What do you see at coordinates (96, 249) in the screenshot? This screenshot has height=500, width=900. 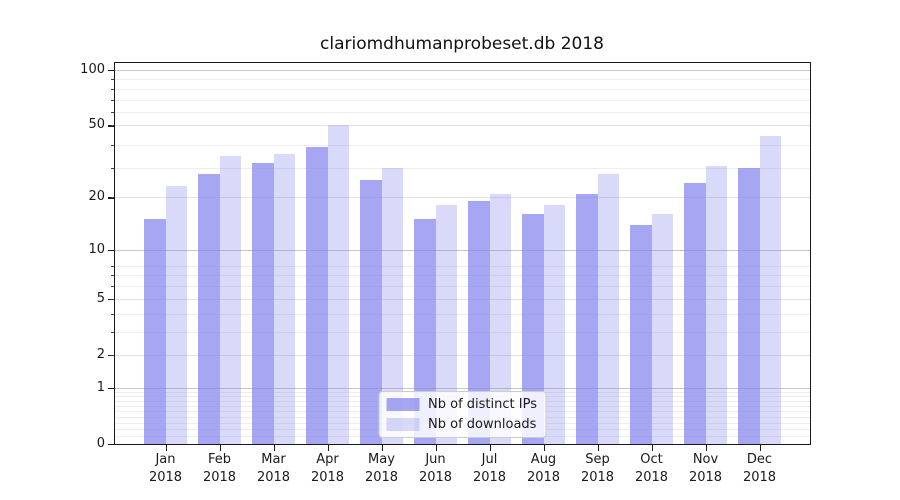 I see `y-axis-tick-label: 10` at bounding box center [96, 249].